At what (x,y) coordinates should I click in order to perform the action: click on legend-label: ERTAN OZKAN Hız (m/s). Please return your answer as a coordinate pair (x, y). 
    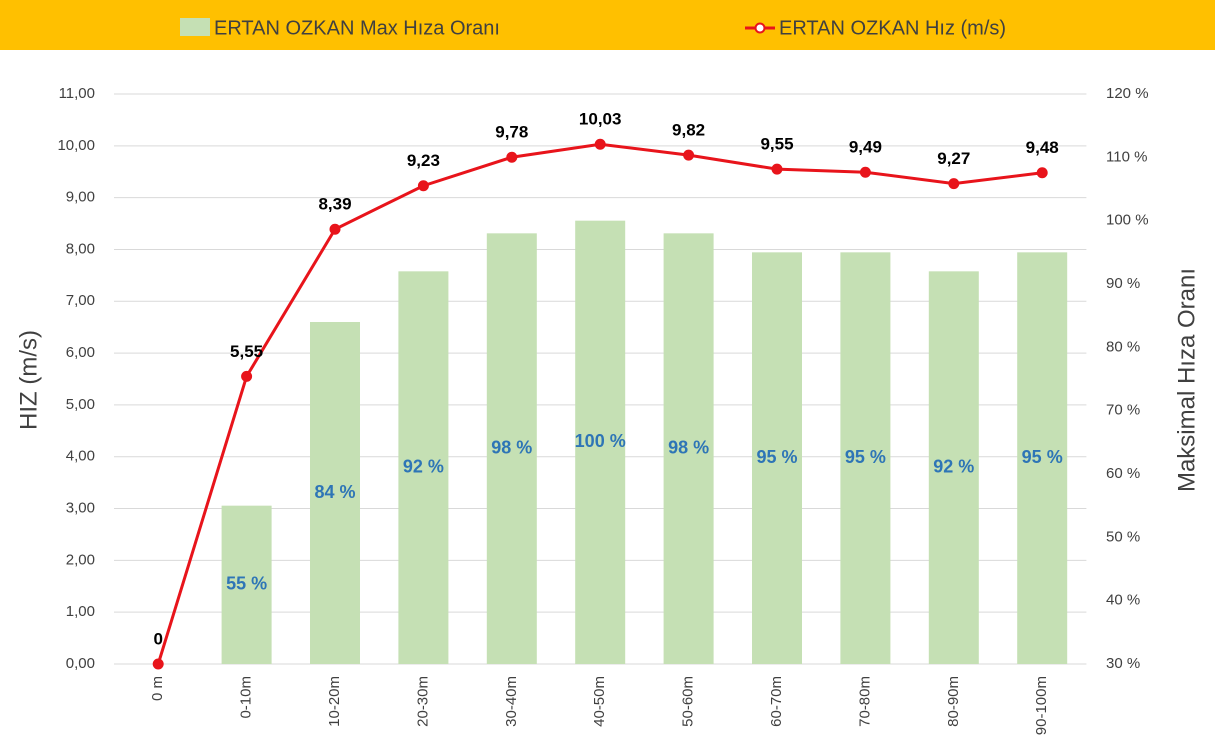
    Looking at the image, I should click on (892, 28).